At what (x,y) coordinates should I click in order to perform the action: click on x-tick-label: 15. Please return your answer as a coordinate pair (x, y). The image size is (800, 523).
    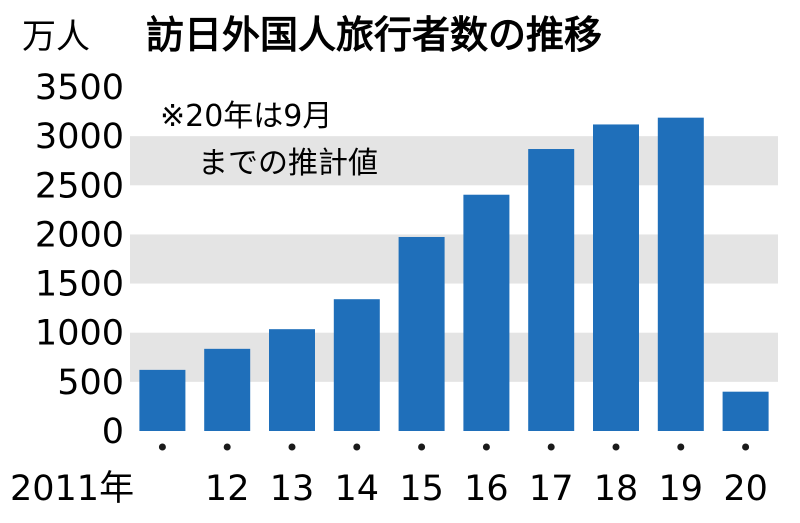
    Looking at the image, I should click on (421, 489).